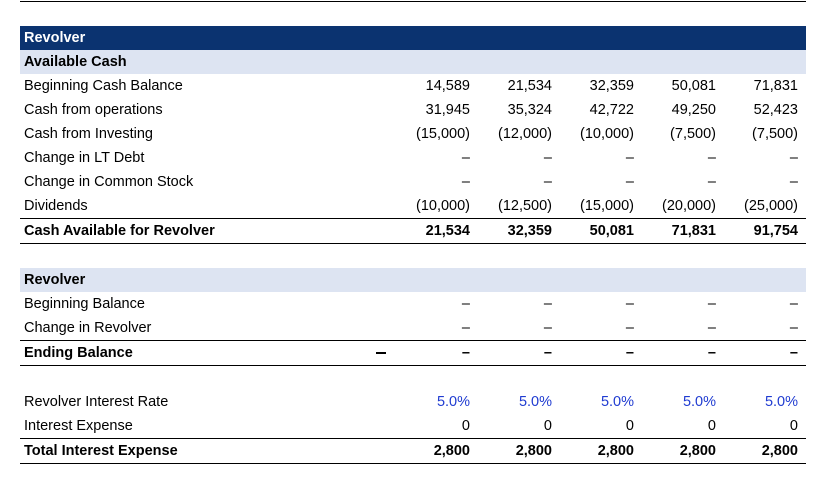 Image resolution: width=820 pixels, height=497 pixels. I want to click on ending-balance-row: Ending Balance – – – – –, so click(413, 353).